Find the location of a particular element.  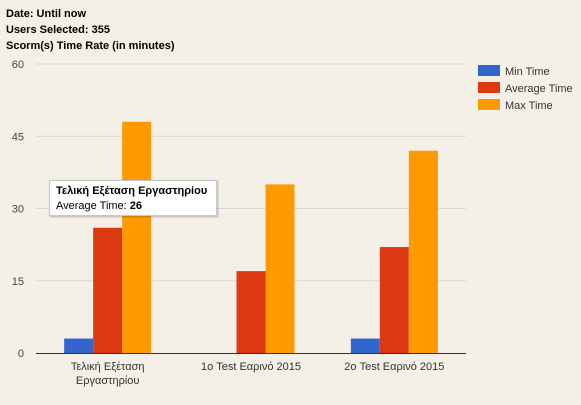

users-selected-label: Users Selected: 355 is located at coordinates (58, 30).